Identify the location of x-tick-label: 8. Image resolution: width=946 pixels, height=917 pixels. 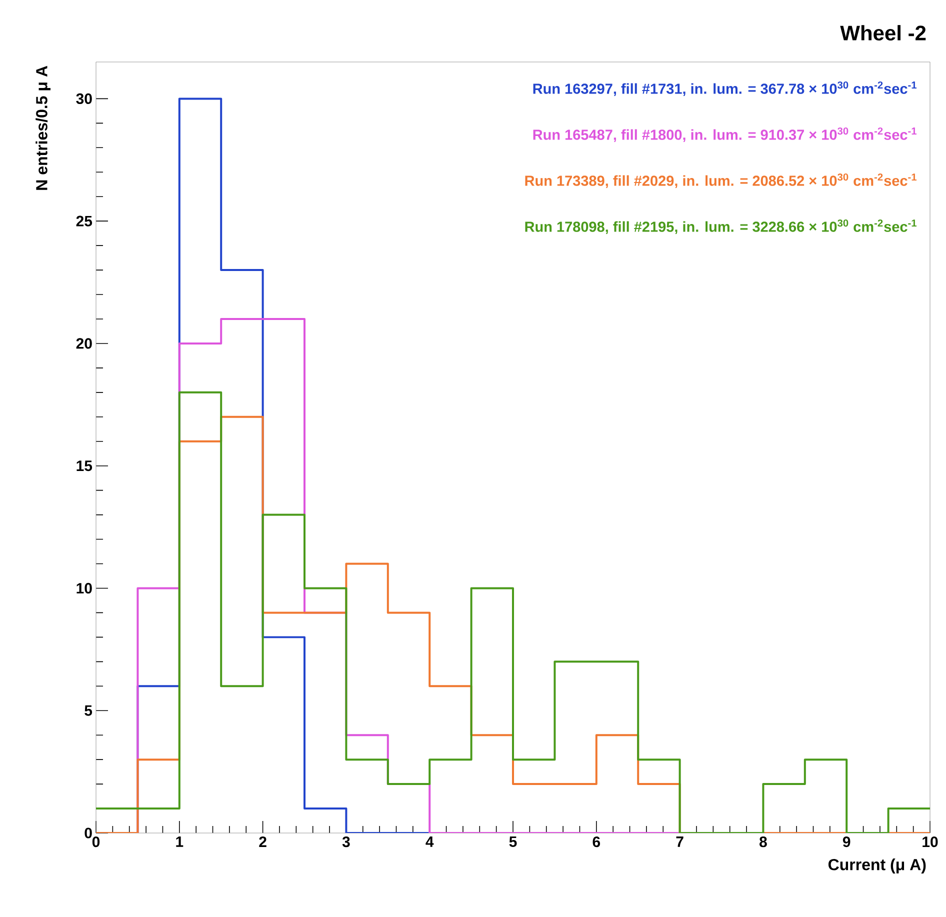
(763, 842).